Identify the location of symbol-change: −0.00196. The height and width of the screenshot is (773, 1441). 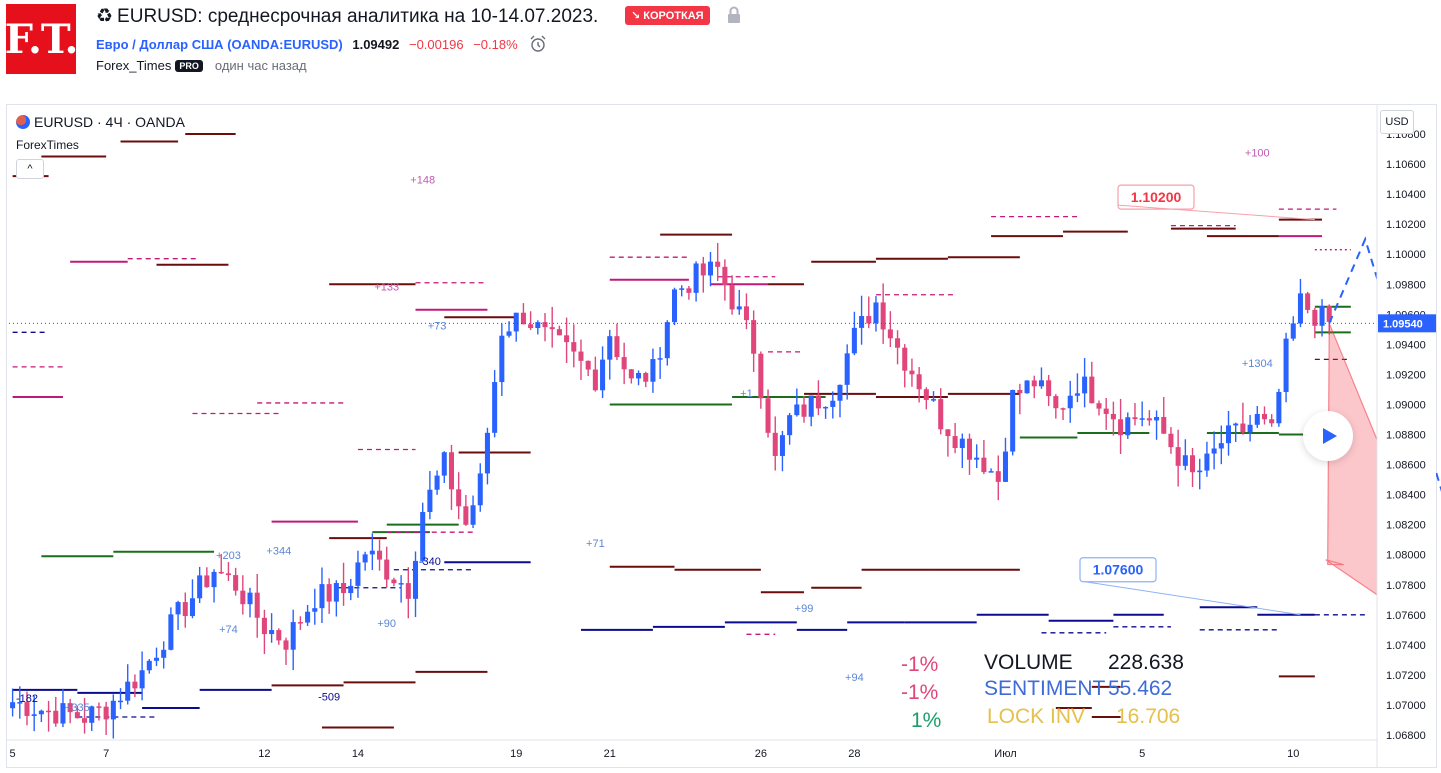
(436, 44).